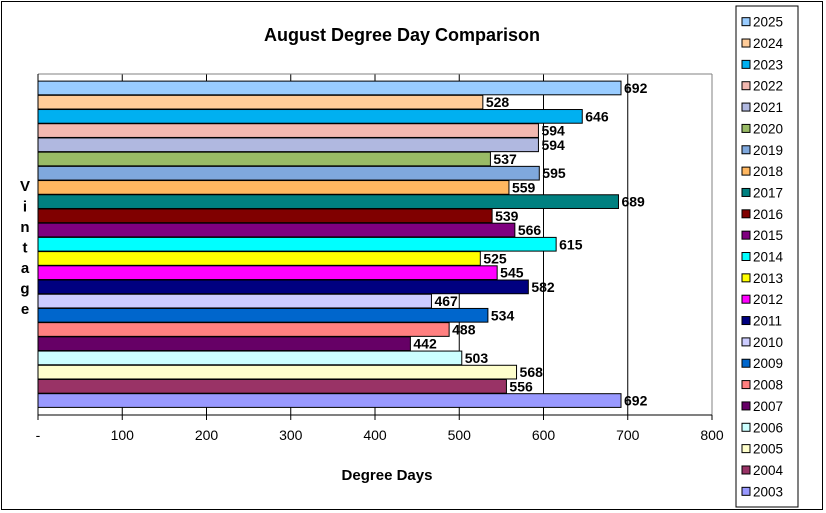 The height and width of the screenshot is (513, 826). Describe the element at coordinates (260, 102) in the screenshot. I see `bar-2024` at that location.